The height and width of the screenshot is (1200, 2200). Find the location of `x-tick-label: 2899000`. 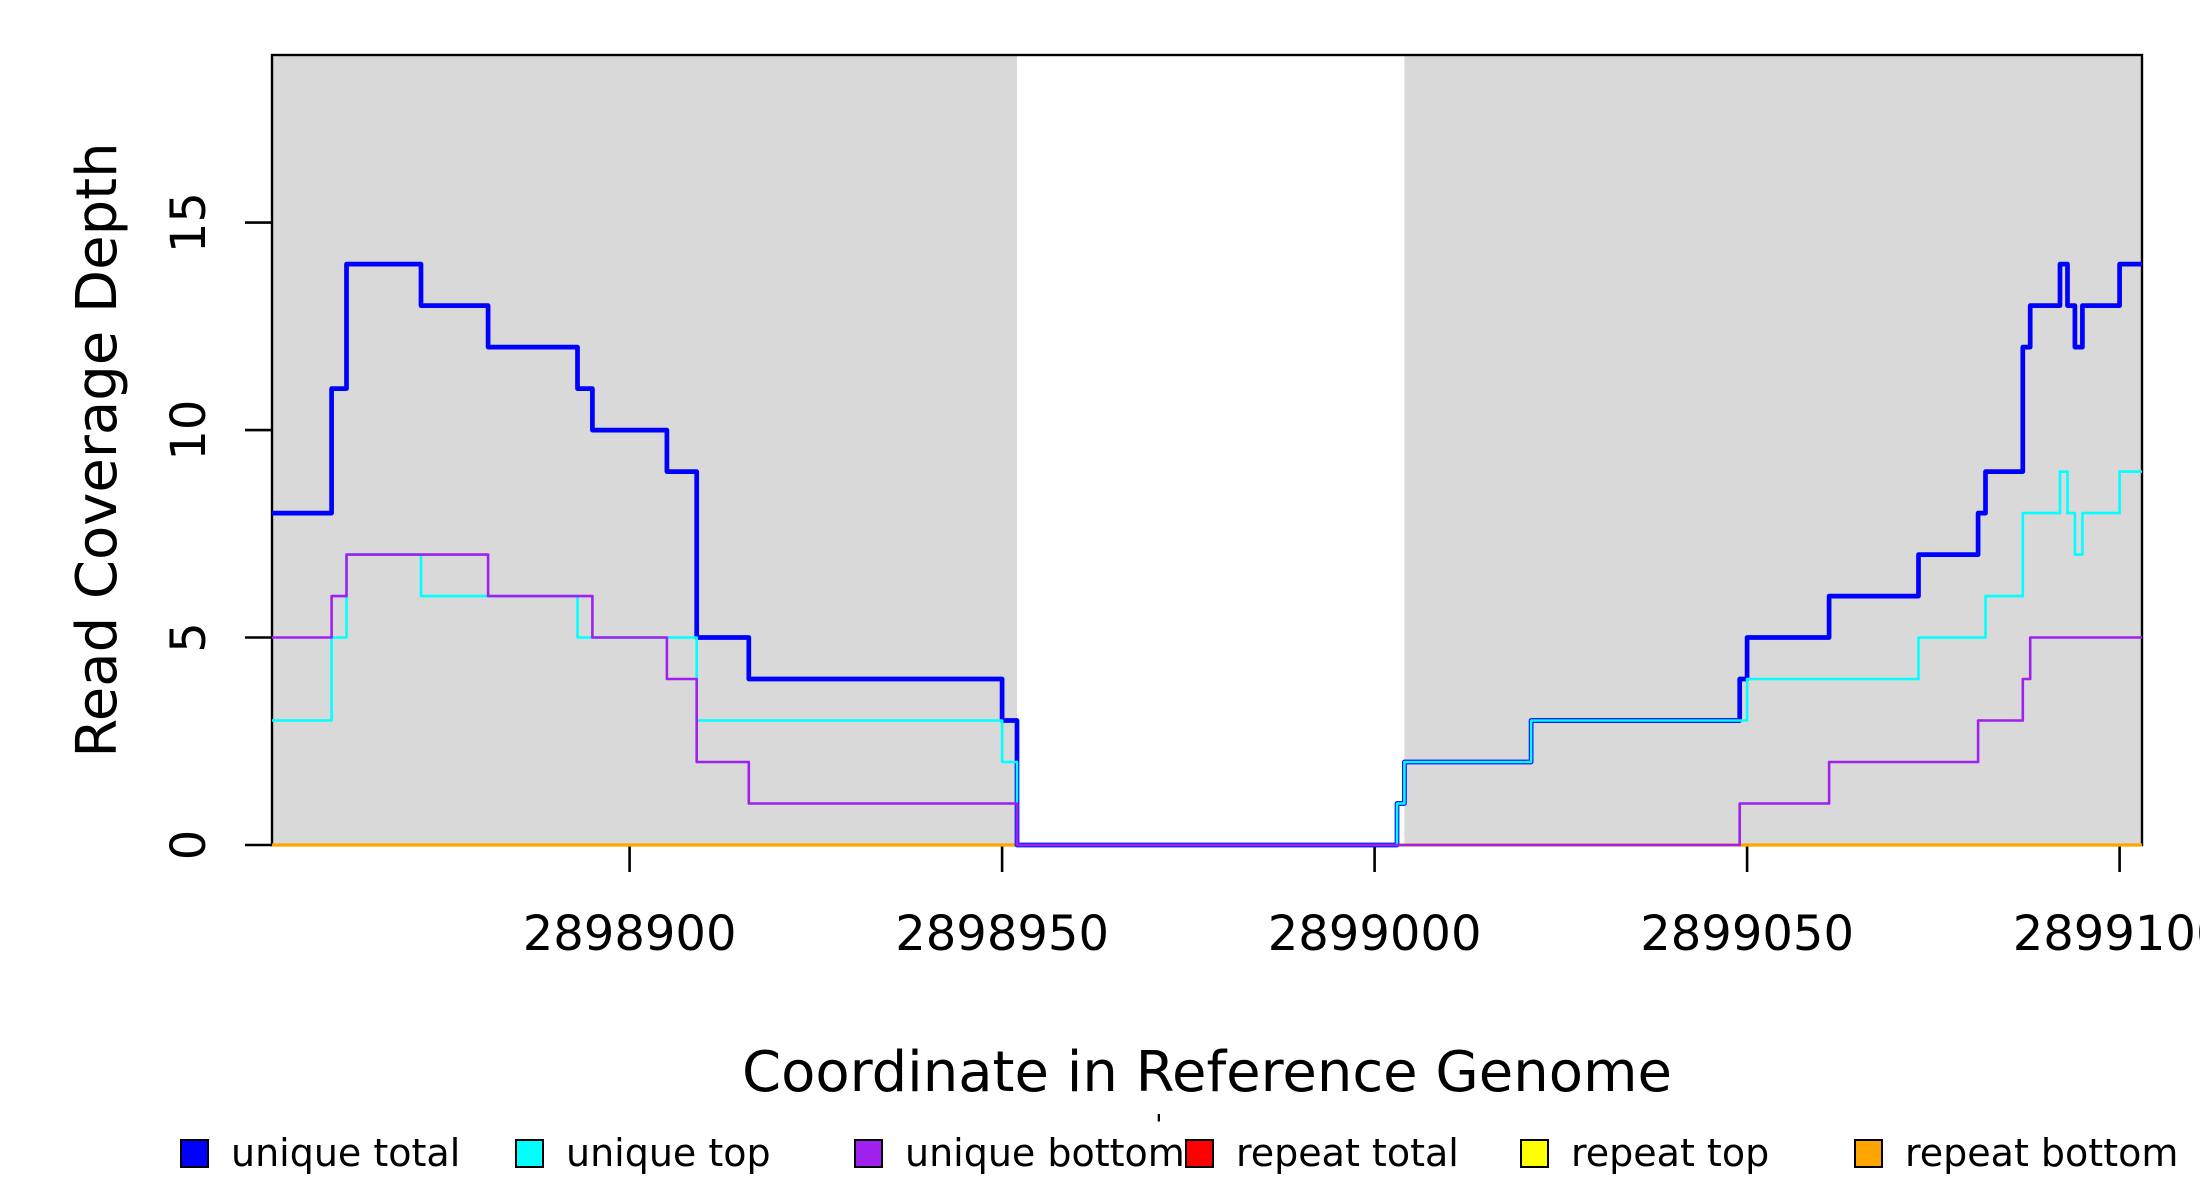

x-tick-label: 2899000 is located at coordinates (1375, 934).